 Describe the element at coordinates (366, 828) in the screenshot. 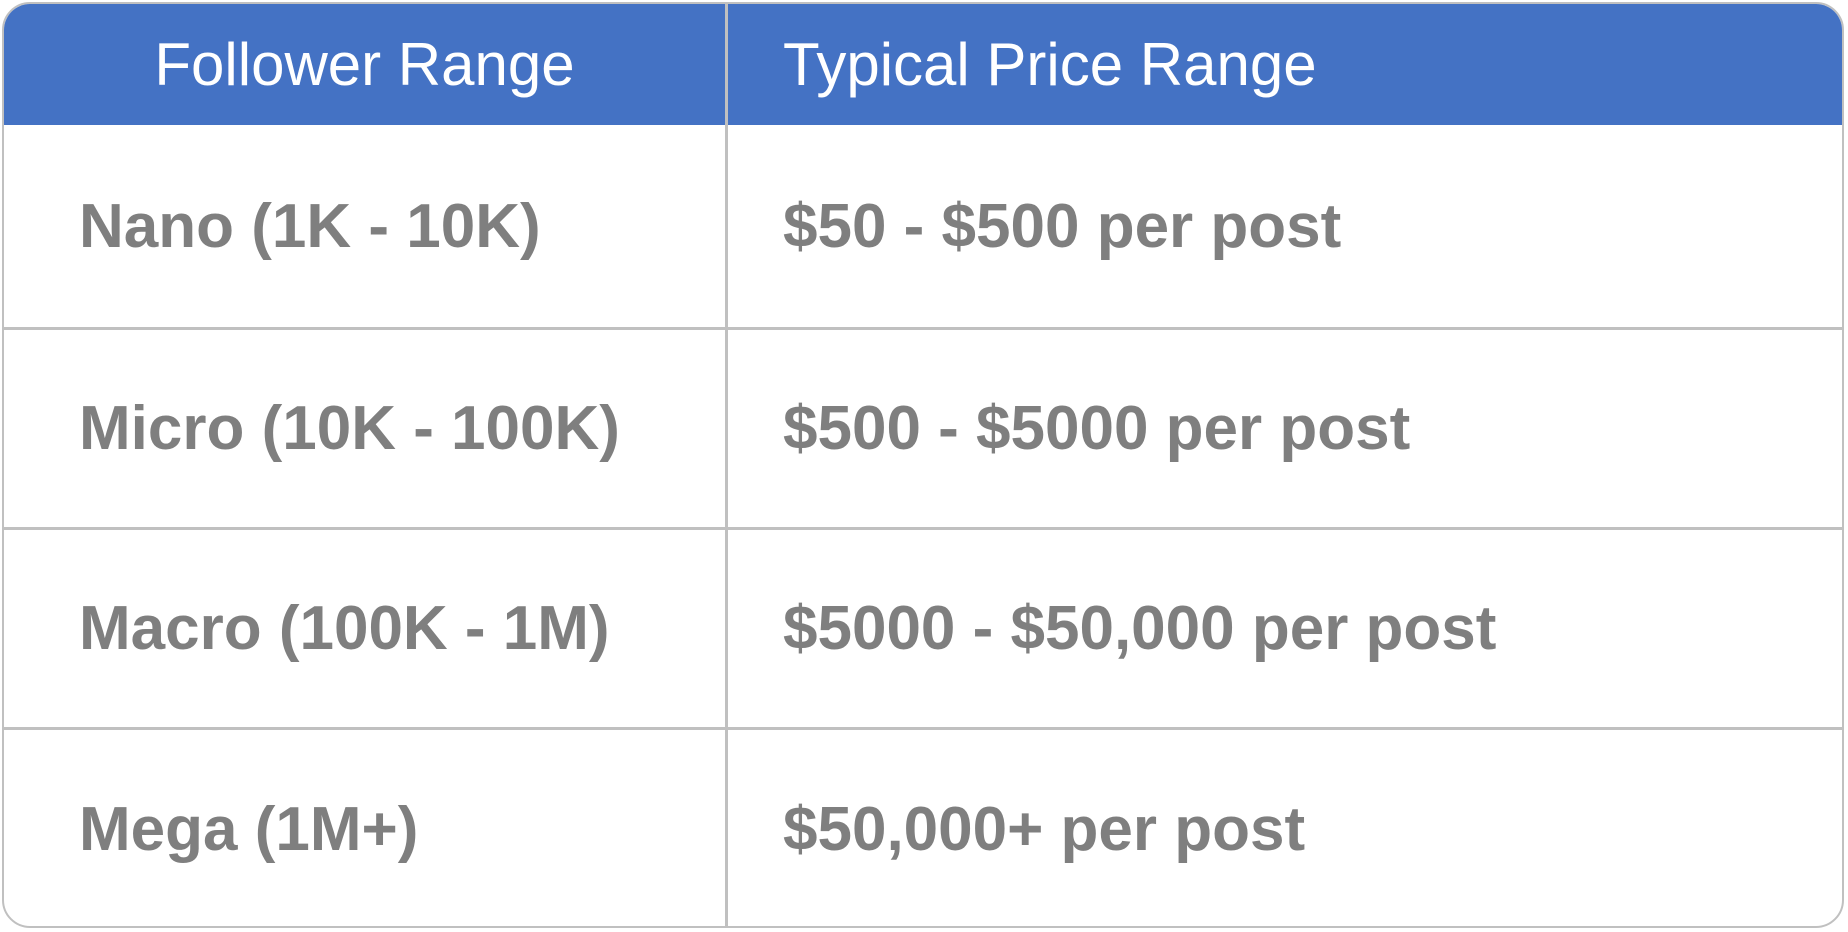

I see `follower-range-cell: Mega (1M+)` at that location.